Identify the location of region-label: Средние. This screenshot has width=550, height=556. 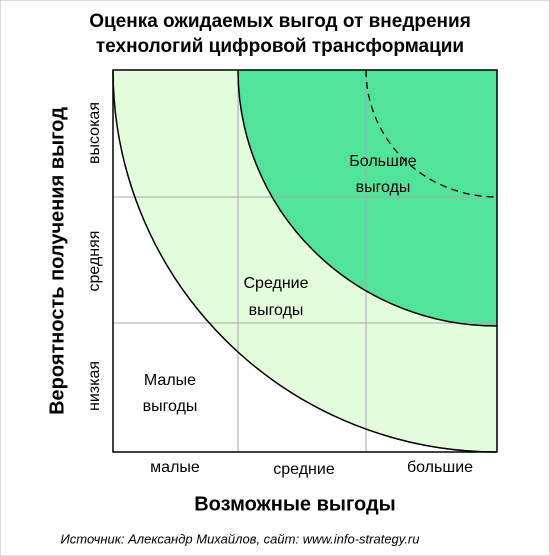
(275, 283).